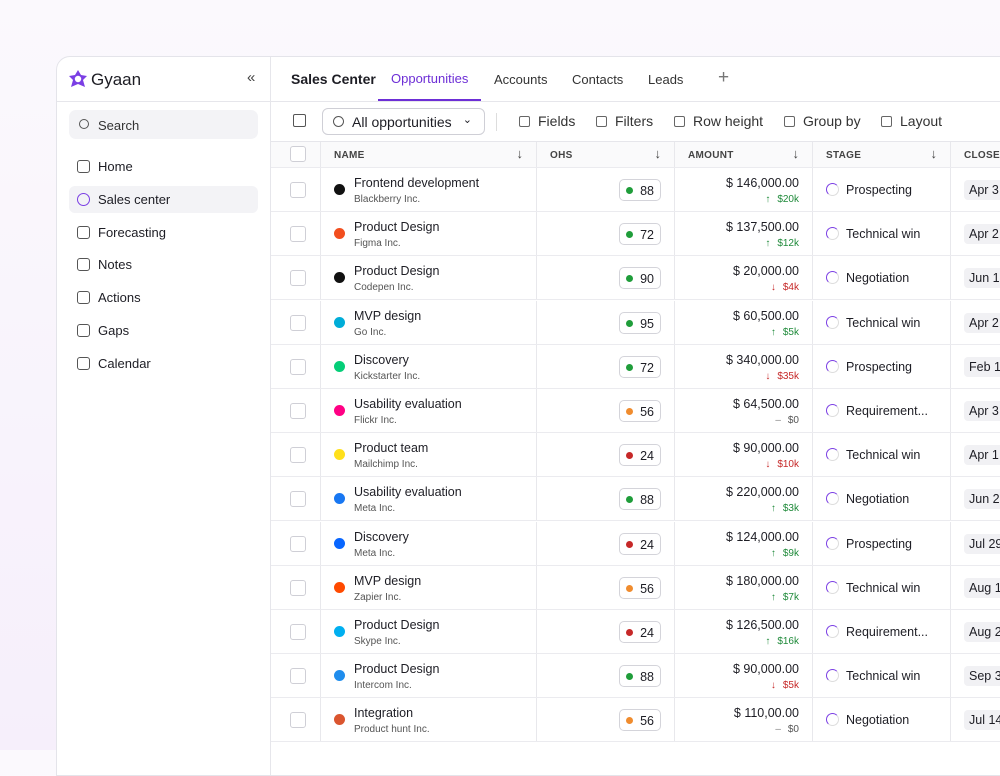 The image size is (1000, 776). Describe the element at coordinates (606, 189) in the screenshot. I see `cell: 88` at that location.